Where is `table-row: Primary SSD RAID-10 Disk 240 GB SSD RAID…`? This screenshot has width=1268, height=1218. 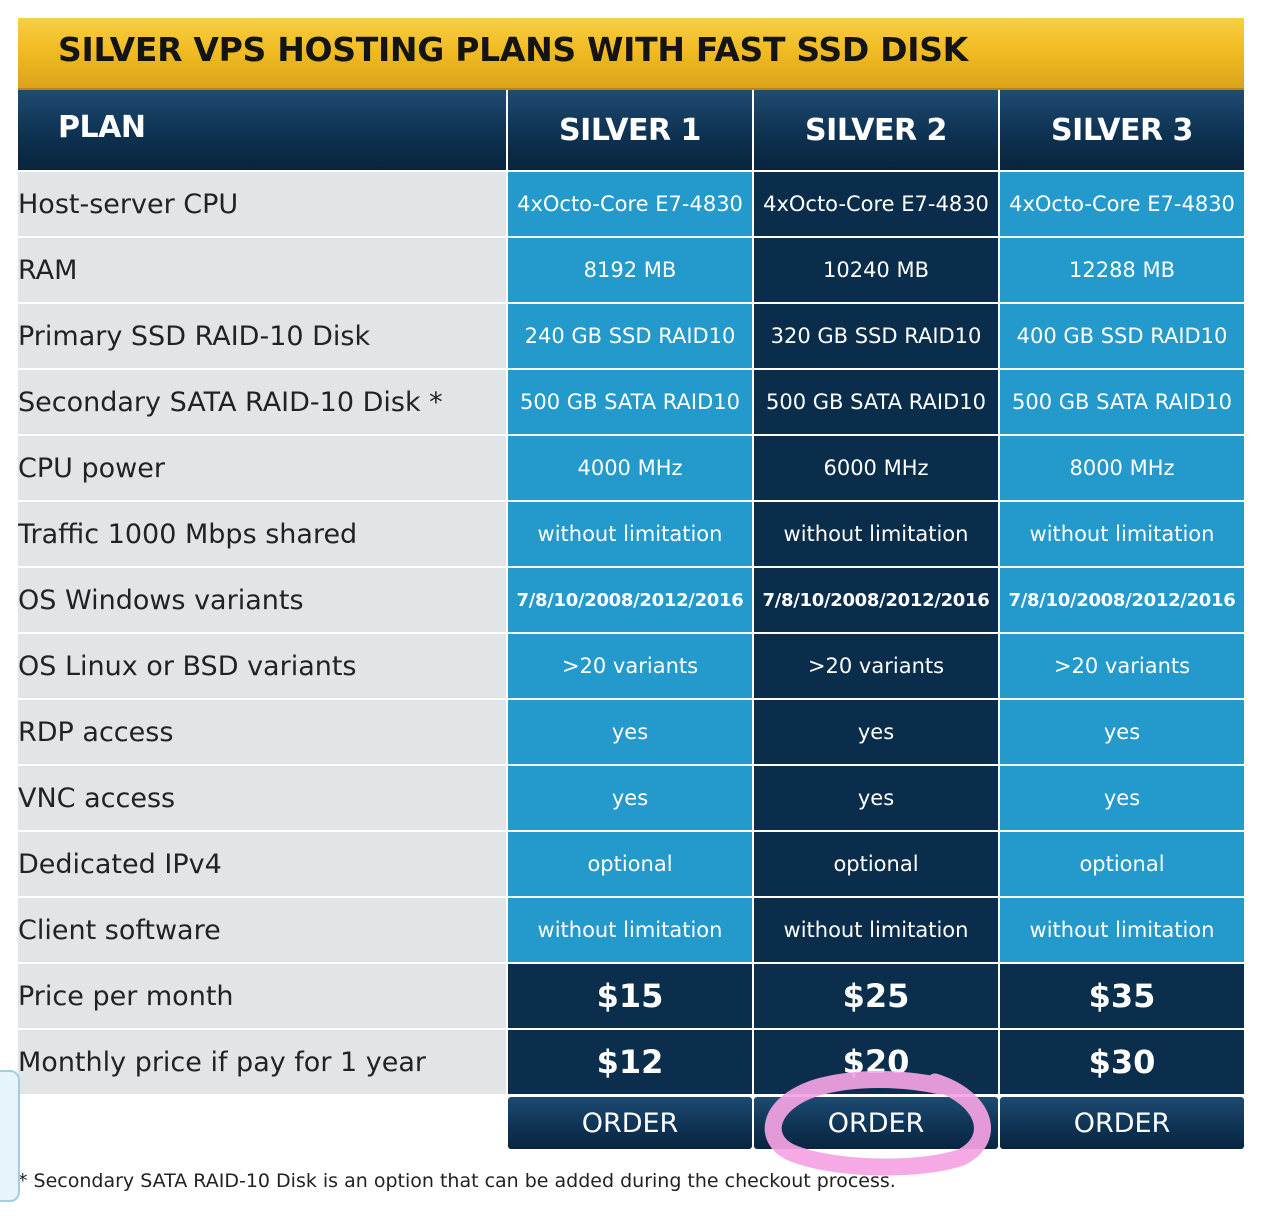 table-row: Primary SSD RAID-10 Disk 240 GB SSD RAID… is located at coordinates (631, 336).